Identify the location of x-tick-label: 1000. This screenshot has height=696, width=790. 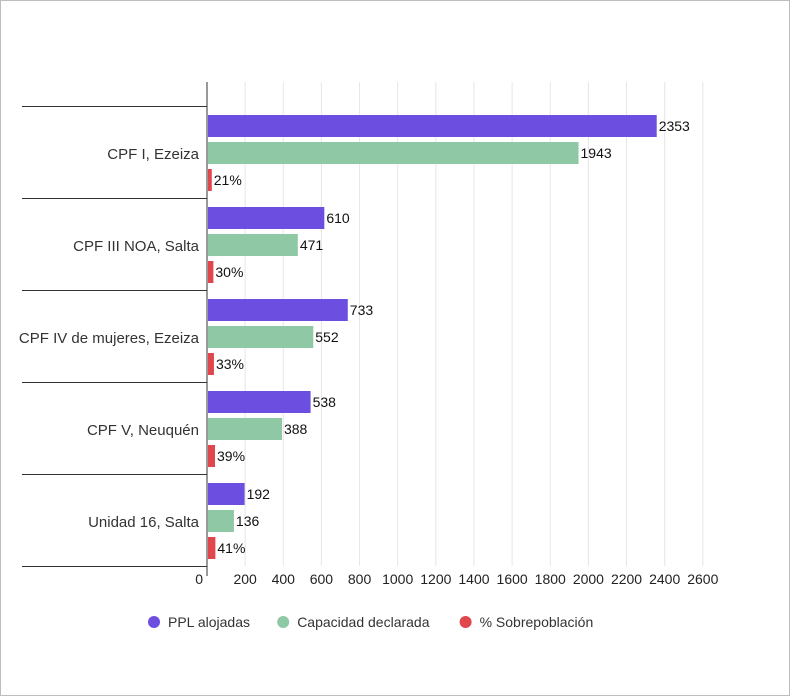
(397, 579).